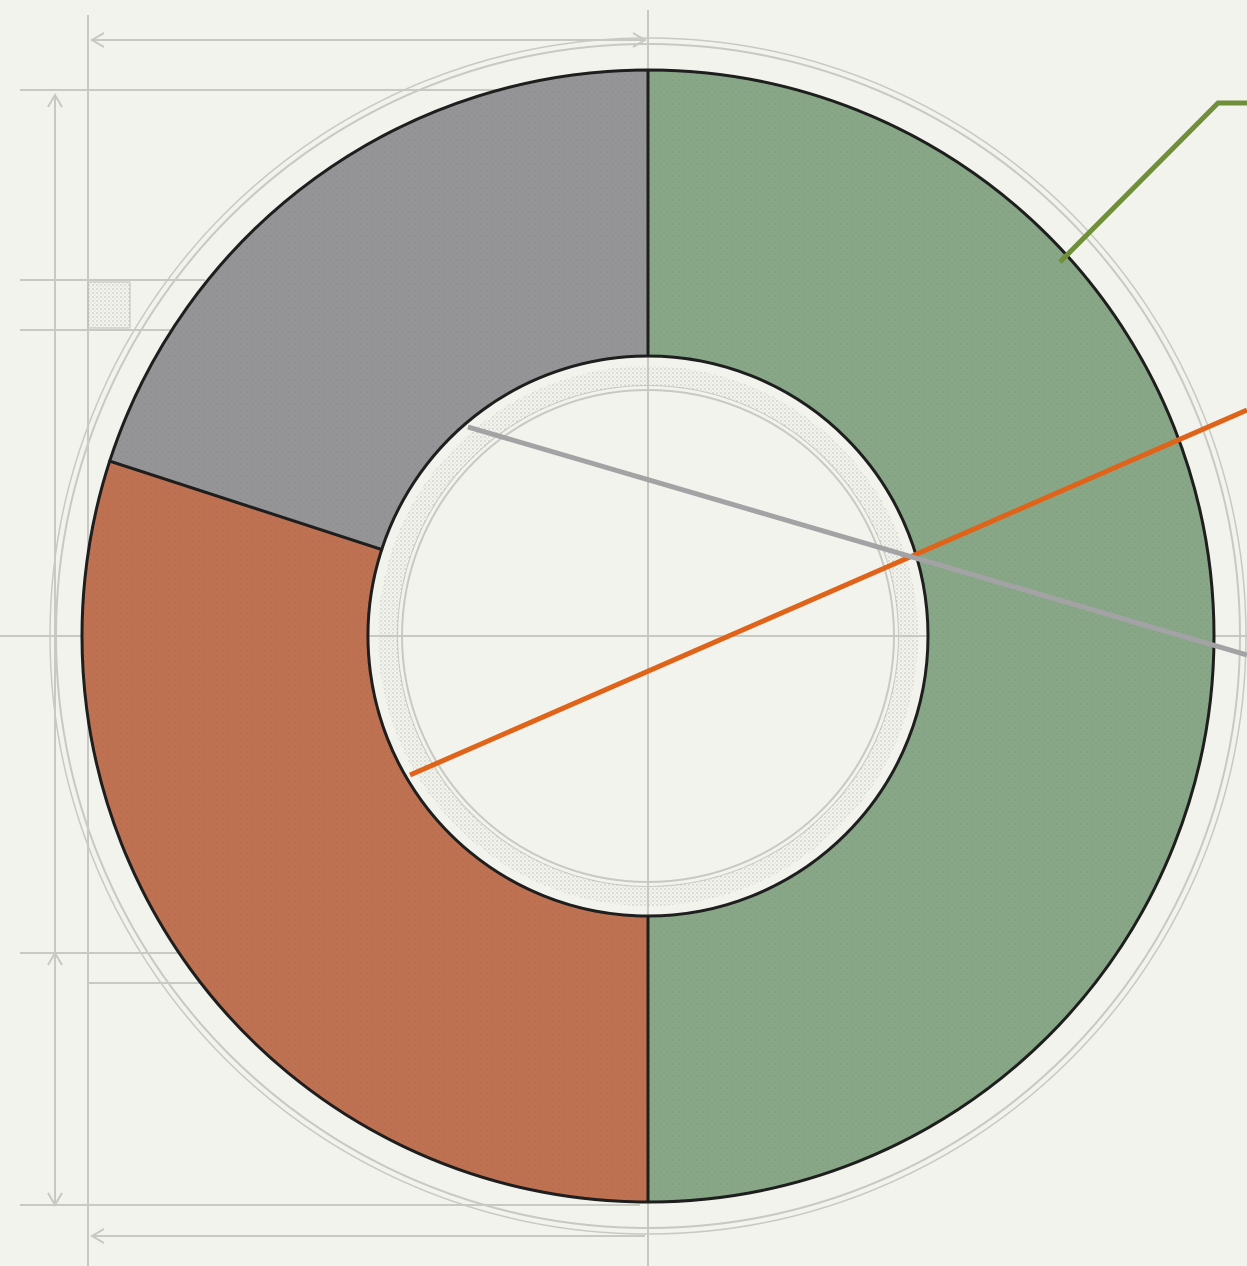 The height and width of the screenshot is (1266, 1247). I want to click on left-dimension-arrow-top, so click(55, 100).